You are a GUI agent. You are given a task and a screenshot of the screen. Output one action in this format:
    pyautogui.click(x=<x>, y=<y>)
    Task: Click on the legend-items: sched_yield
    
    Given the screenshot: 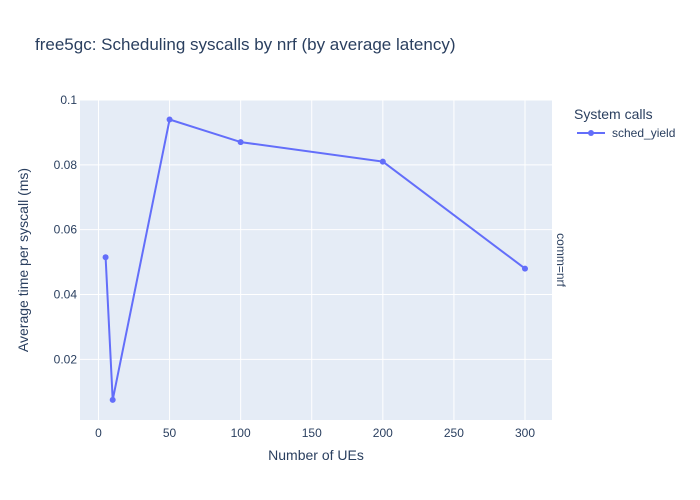 What is the action you would take?
    pyautogui.click(x=626, y=133)
    